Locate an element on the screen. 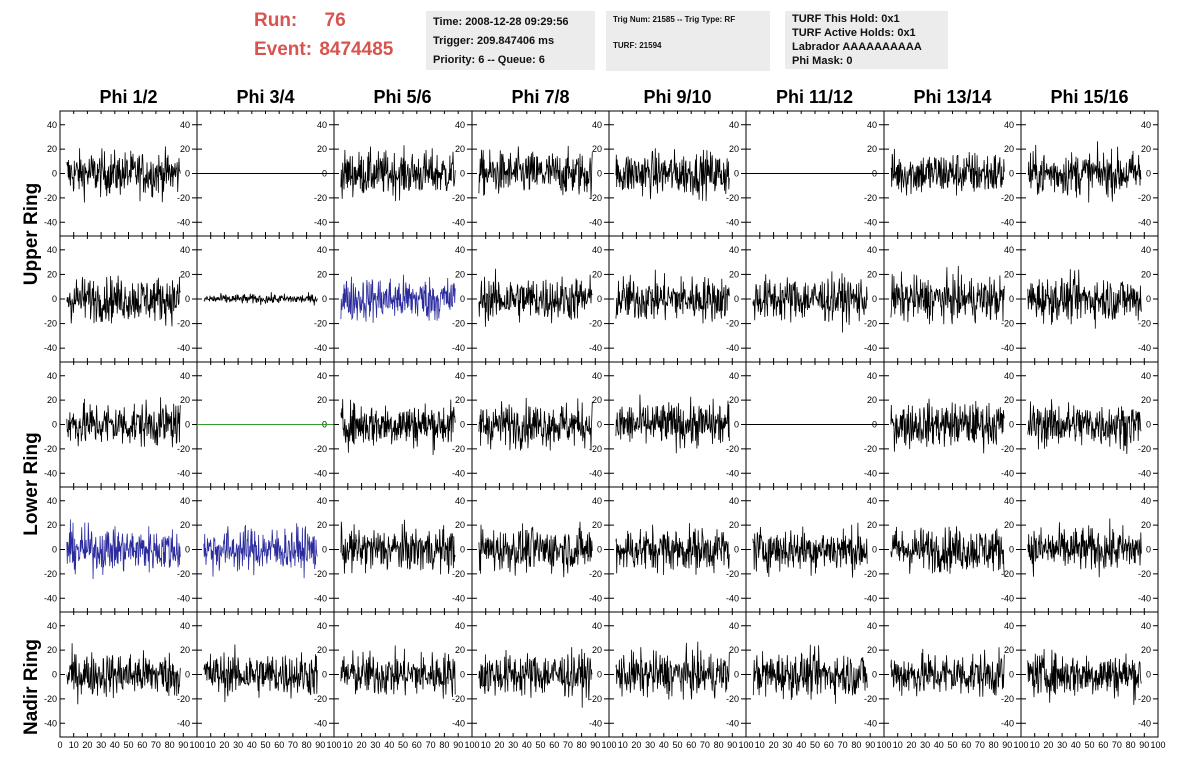 The image size is (1196, 772). run-value: 76 is located at coordinates (335, 20).